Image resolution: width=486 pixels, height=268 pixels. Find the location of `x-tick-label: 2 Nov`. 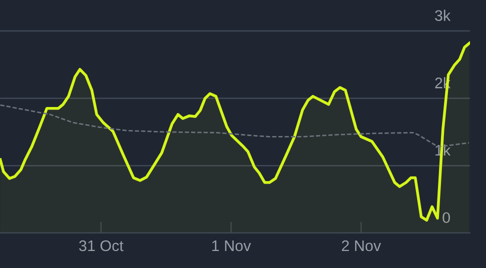

x-tick-label: 2 Nov is located at coordinates (362, 246).